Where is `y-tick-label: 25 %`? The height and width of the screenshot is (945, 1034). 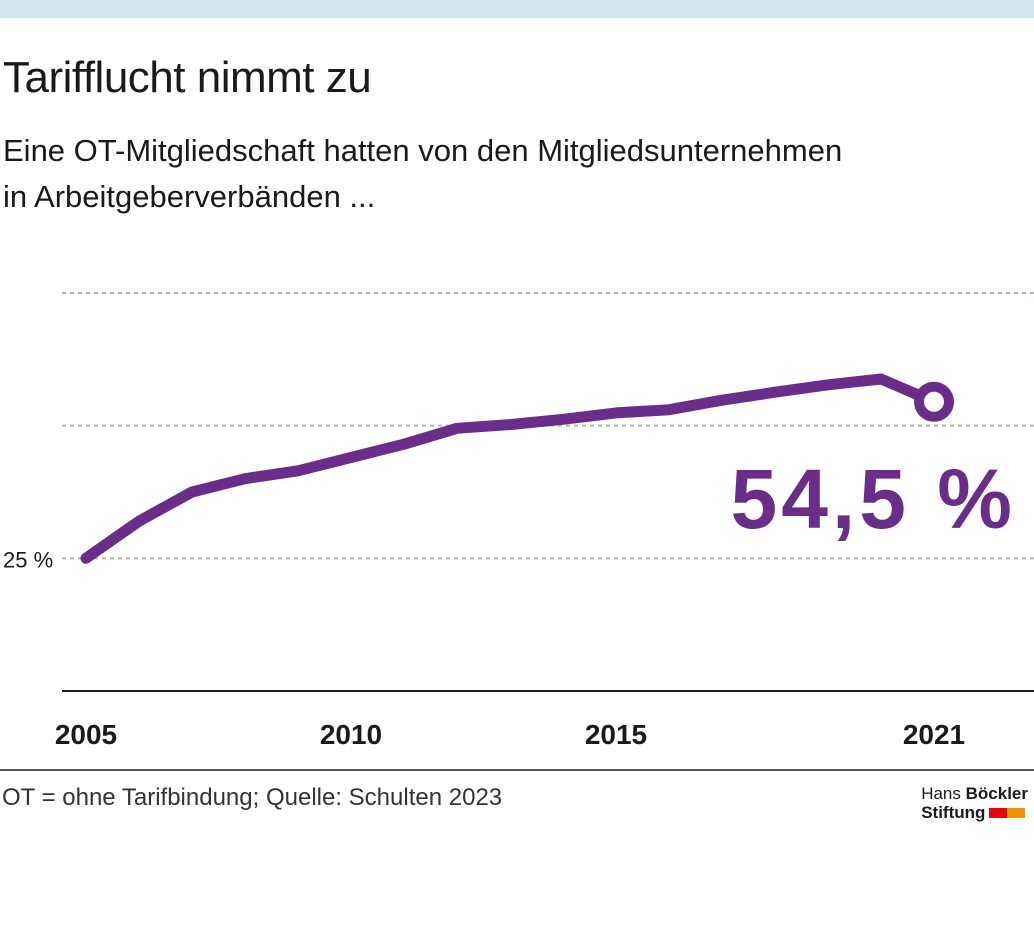 y-tick-label: 25 % is located at coordinates (28, 559).